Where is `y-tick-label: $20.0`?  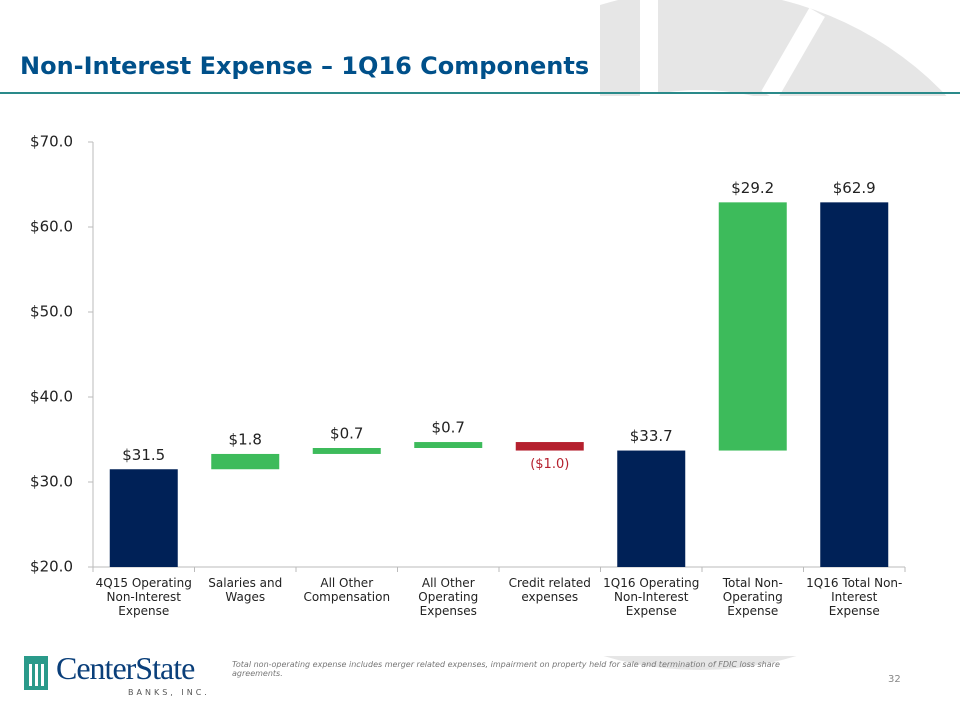 y-tick-label: $20.0 is located at coordinates (51, 567).